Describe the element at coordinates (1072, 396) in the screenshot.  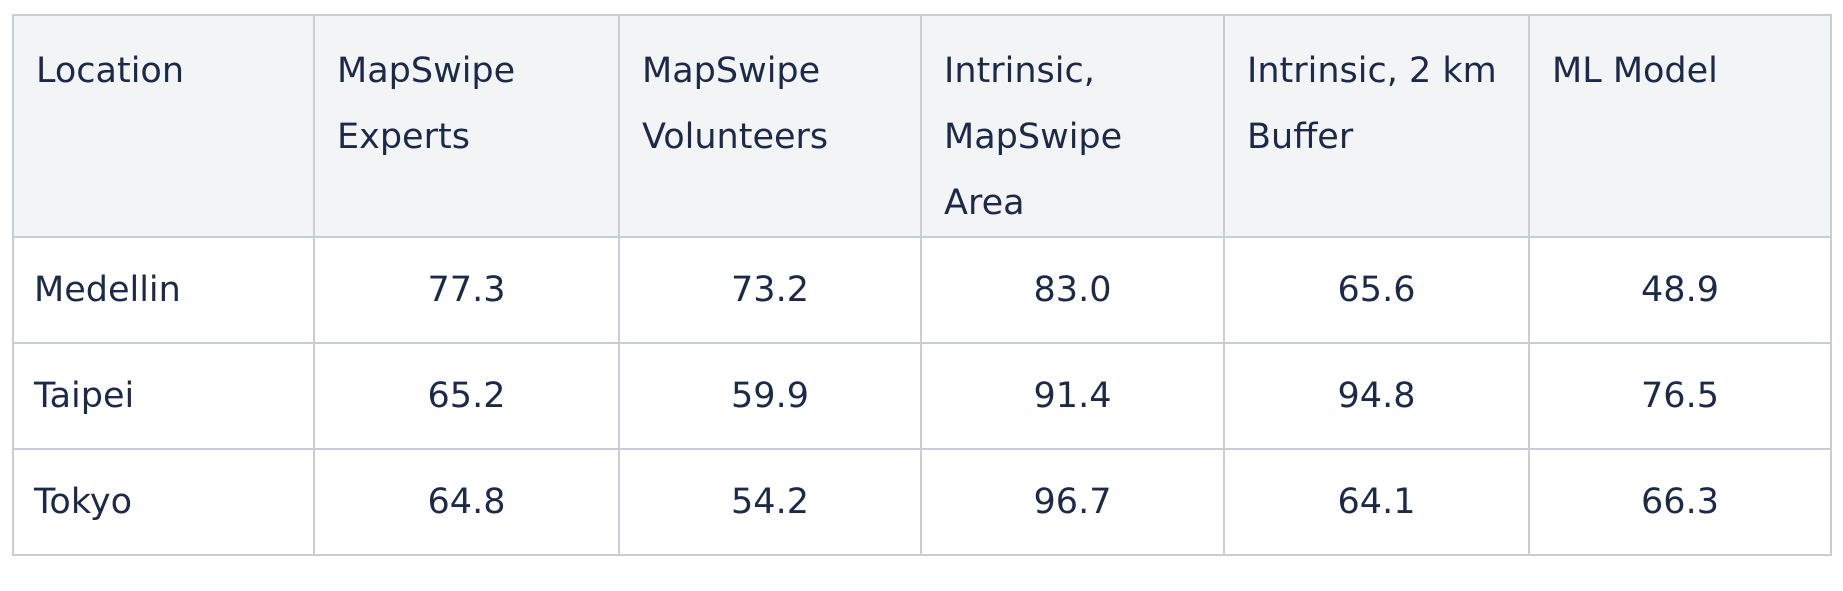
I see `value-cell: 91.4` at that location.